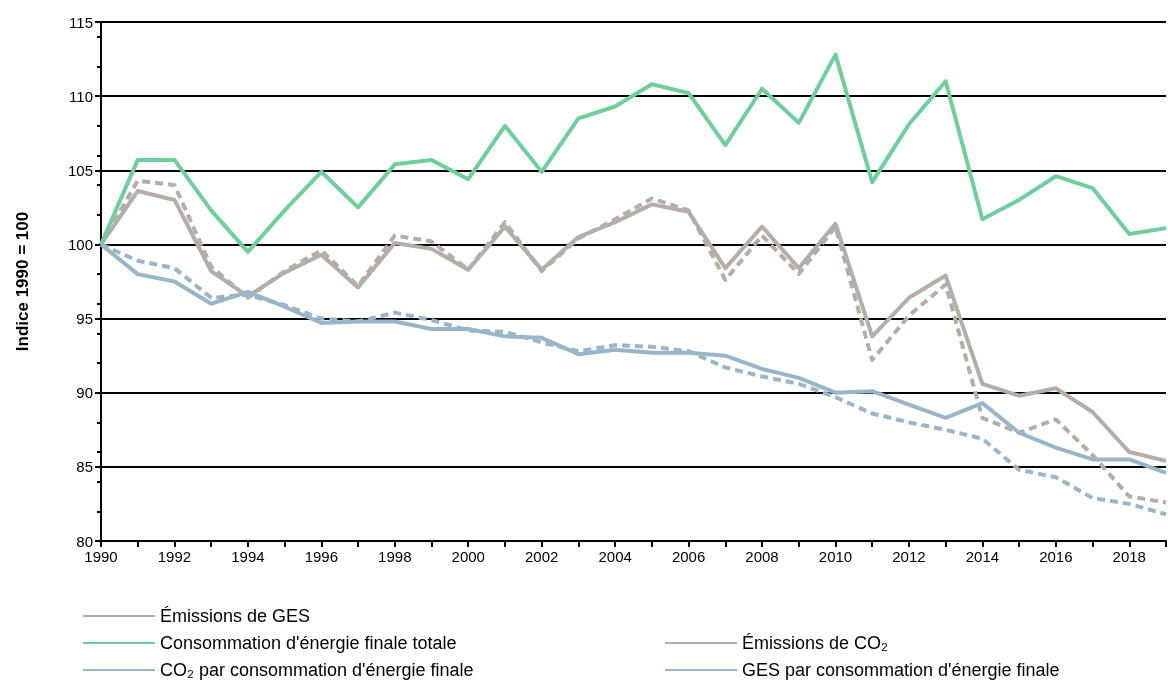  What do you see at coordinates (468, 556) in the screenshot?
I see `x-tick-label: 2000` at bounding box center [468, 556].